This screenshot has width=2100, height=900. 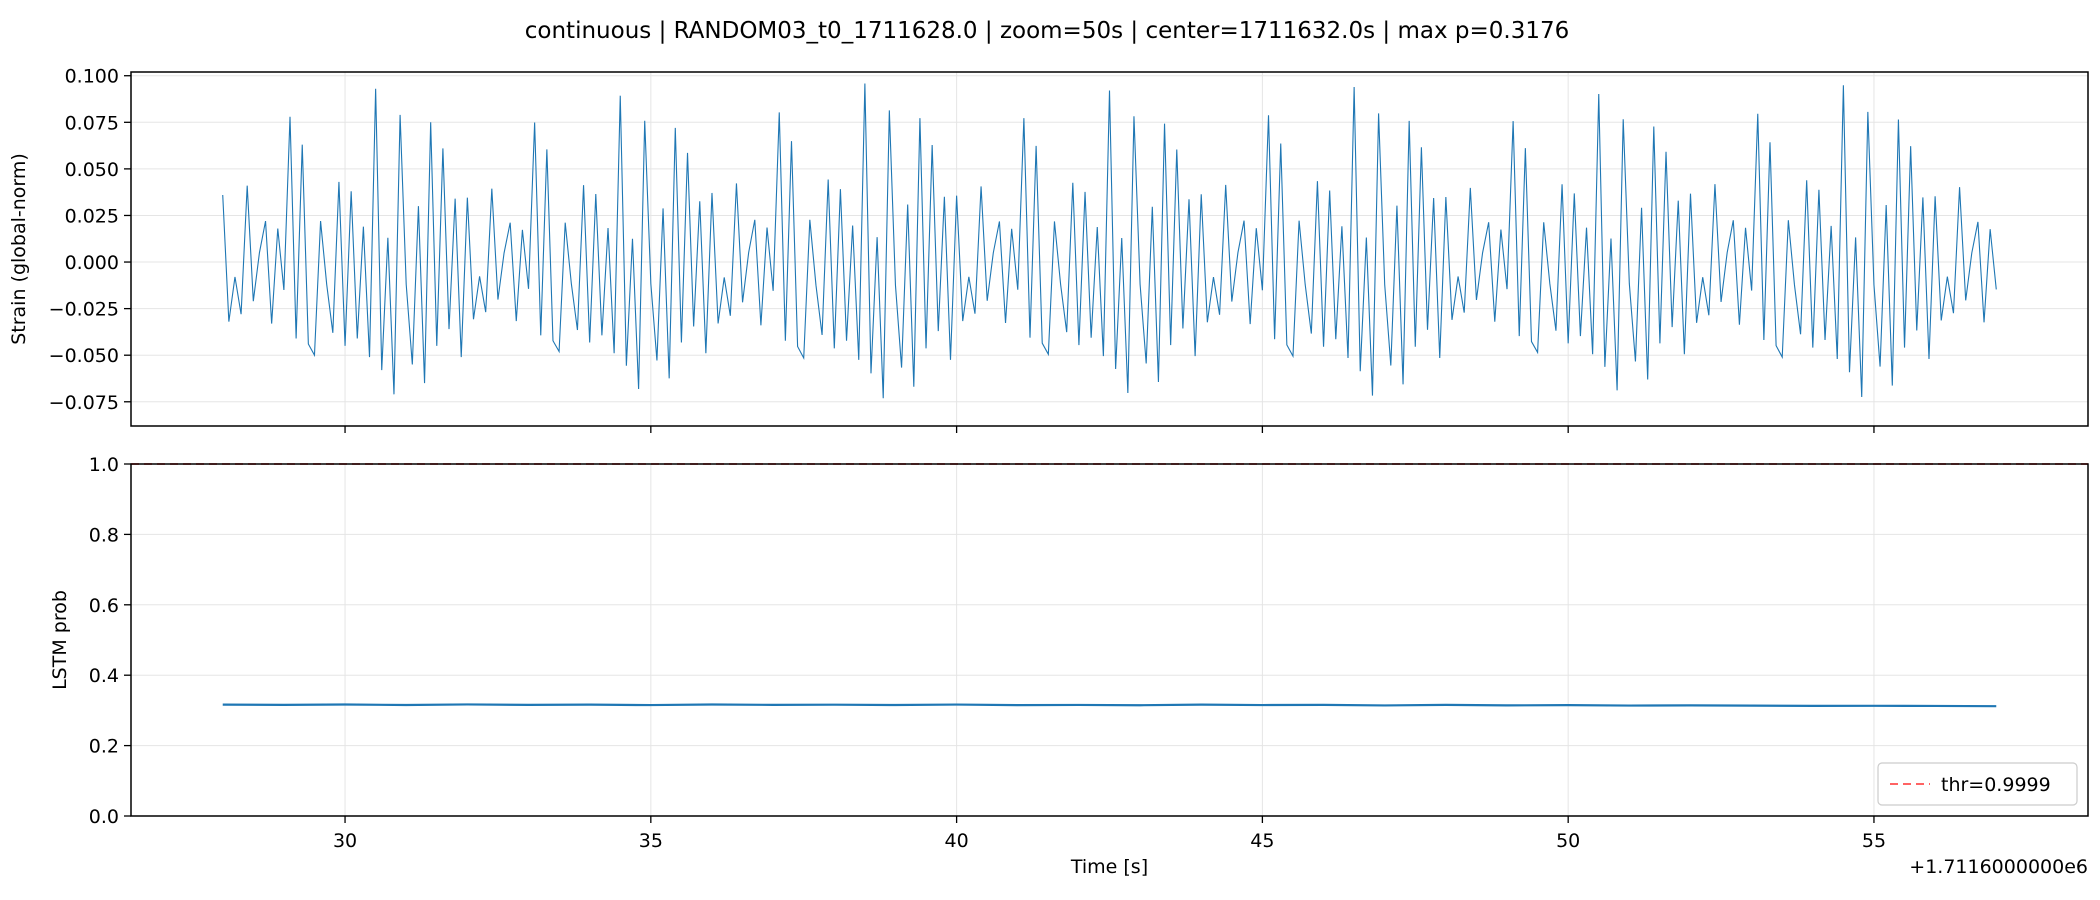 I want to click on y-tick-label: −0.050, so click(x=84, y=356).